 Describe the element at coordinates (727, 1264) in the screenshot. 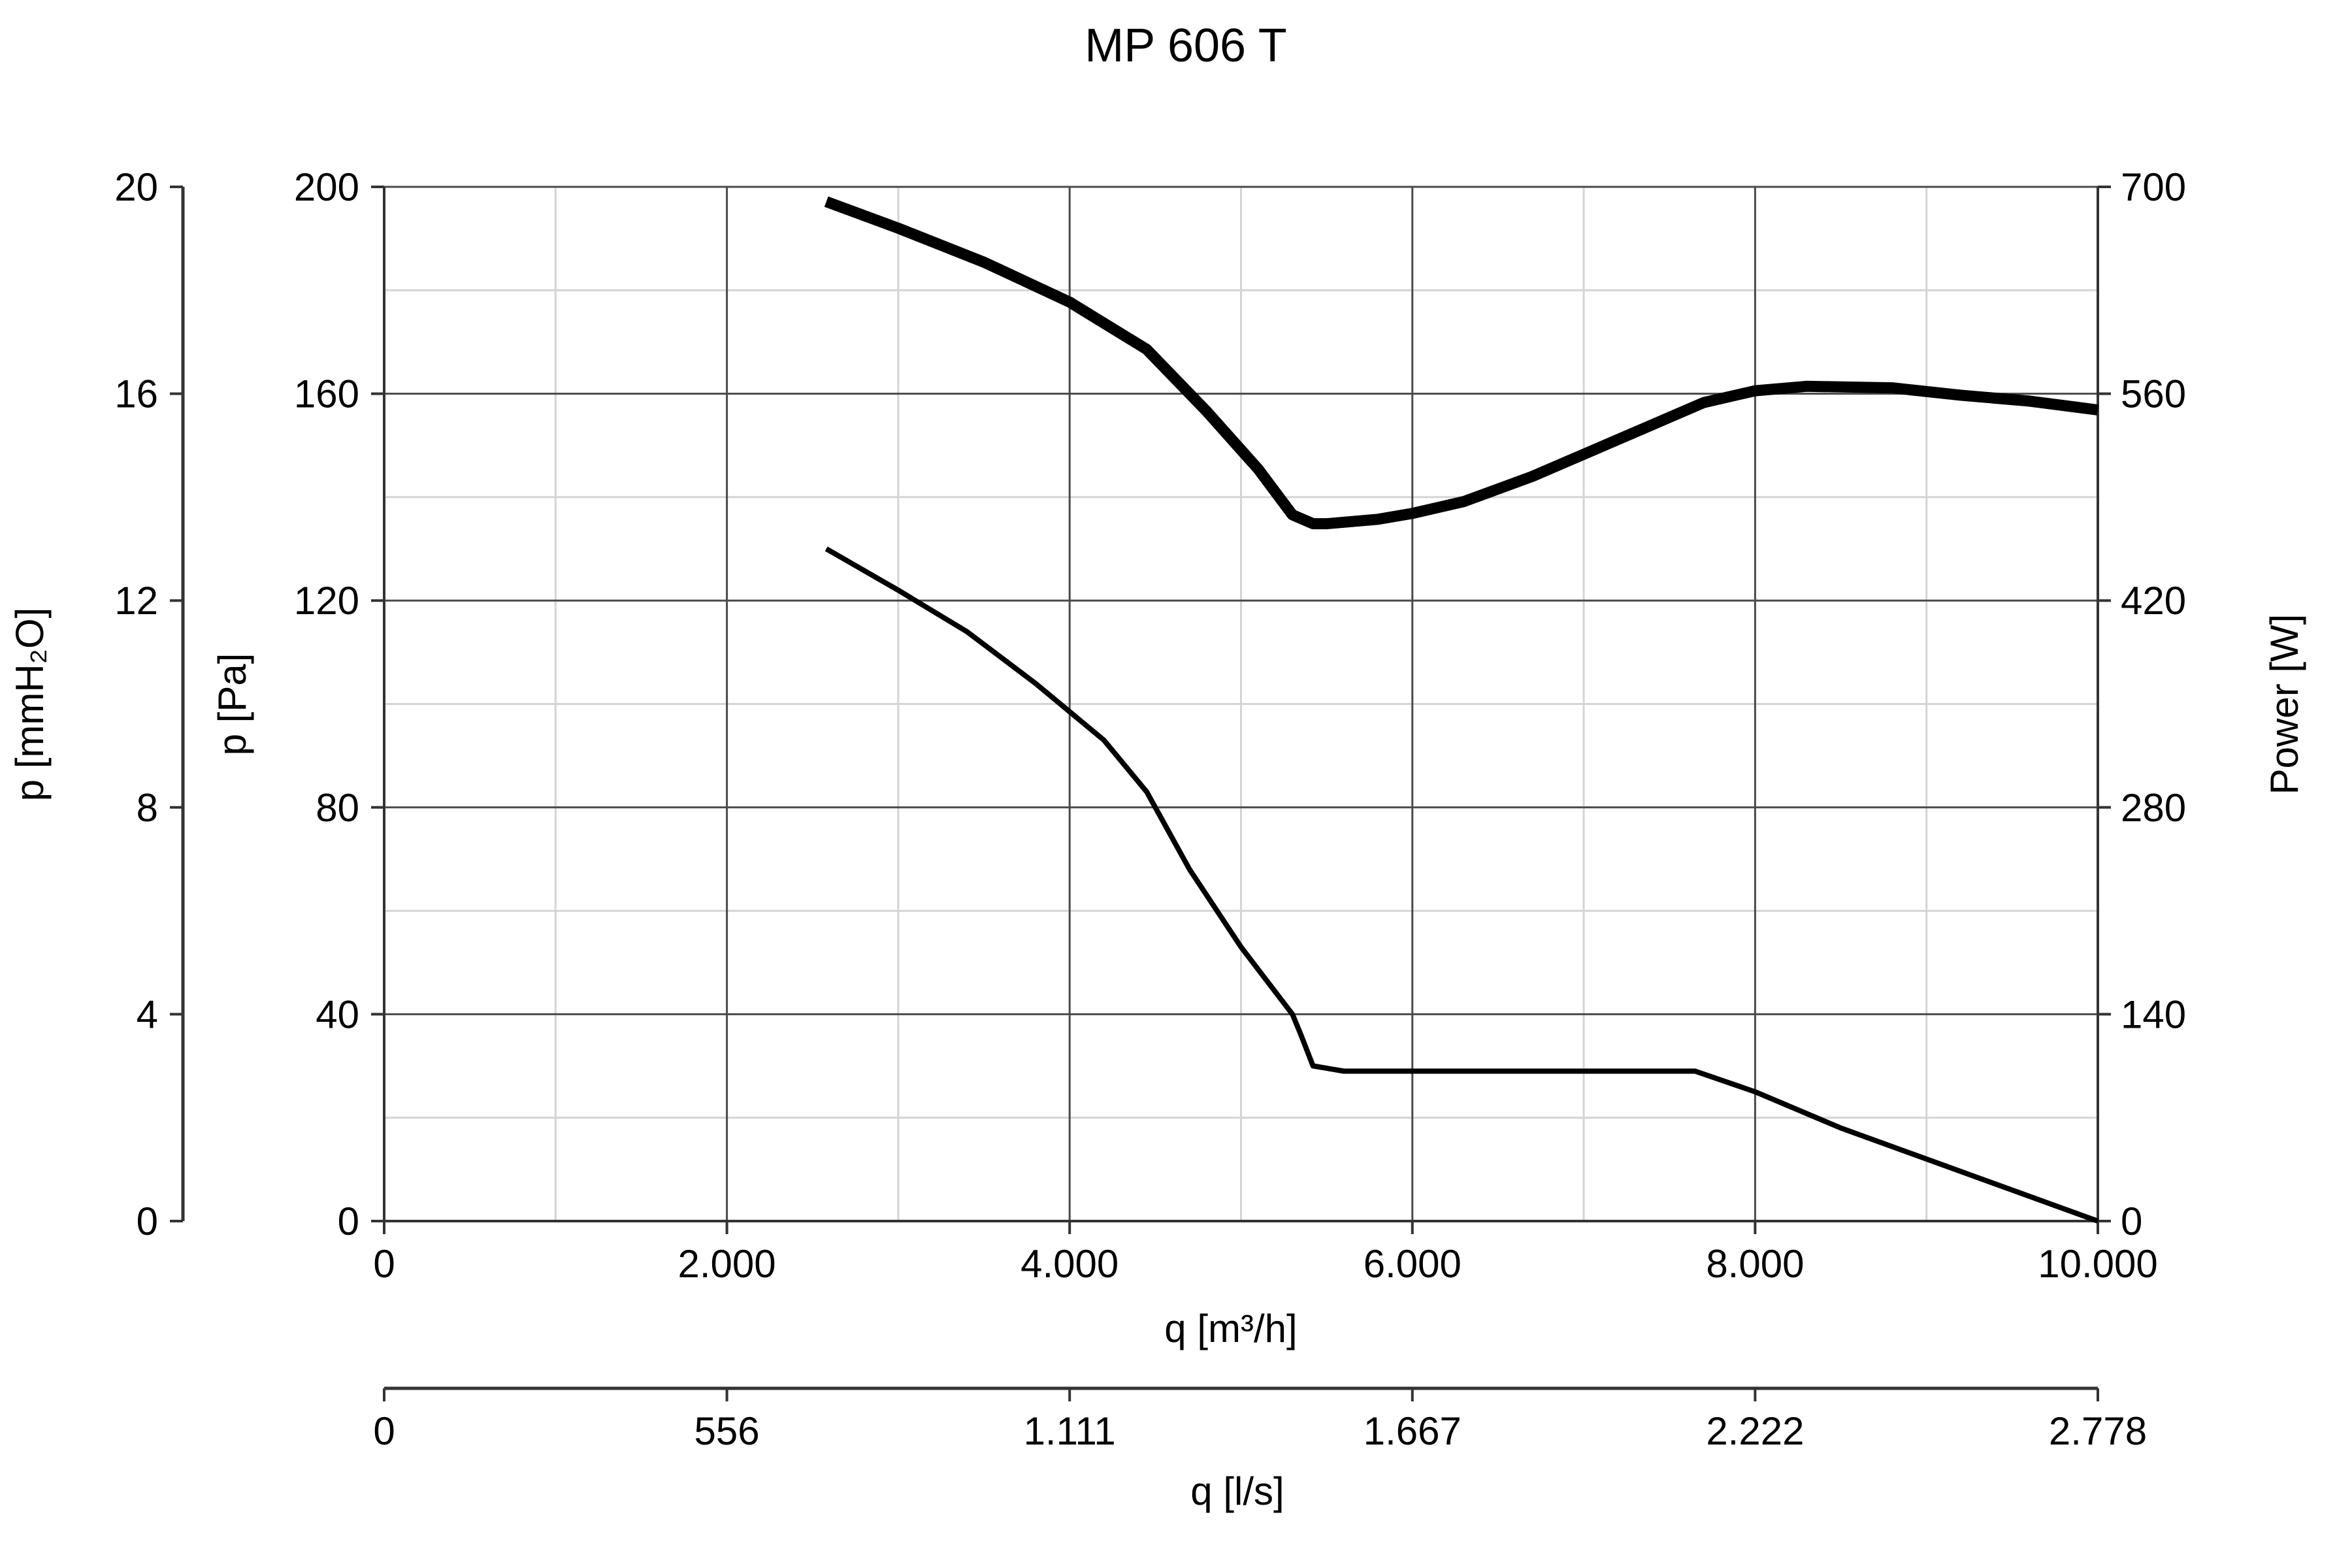

I see `x-tick-label: 2.000` at that location.